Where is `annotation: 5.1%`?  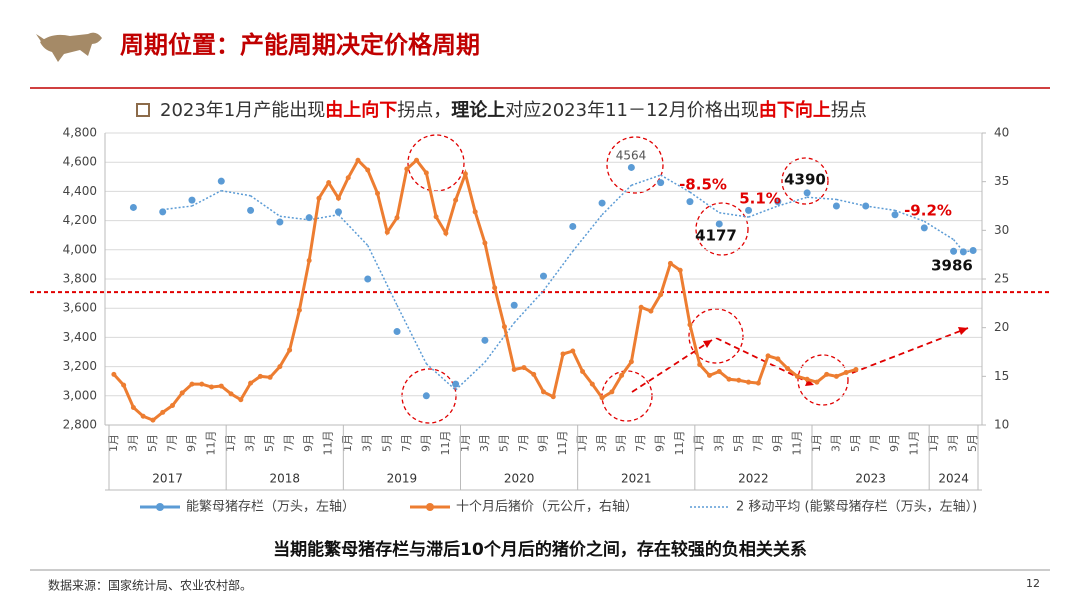
annotation: 5.1% is located at coordinates (760, 199).